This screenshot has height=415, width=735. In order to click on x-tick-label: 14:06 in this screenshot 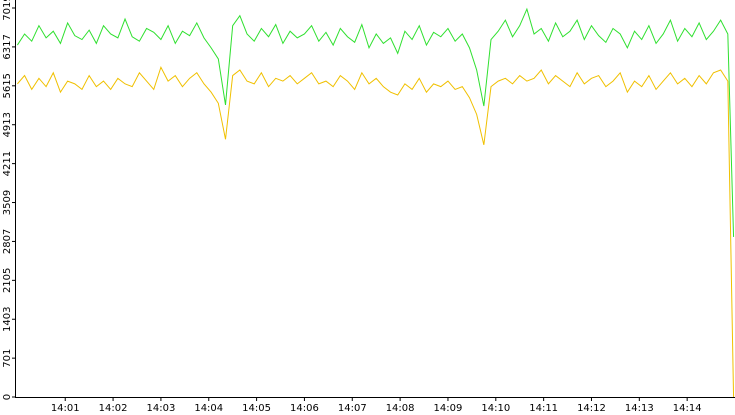, I will do `click(304, 408)`.